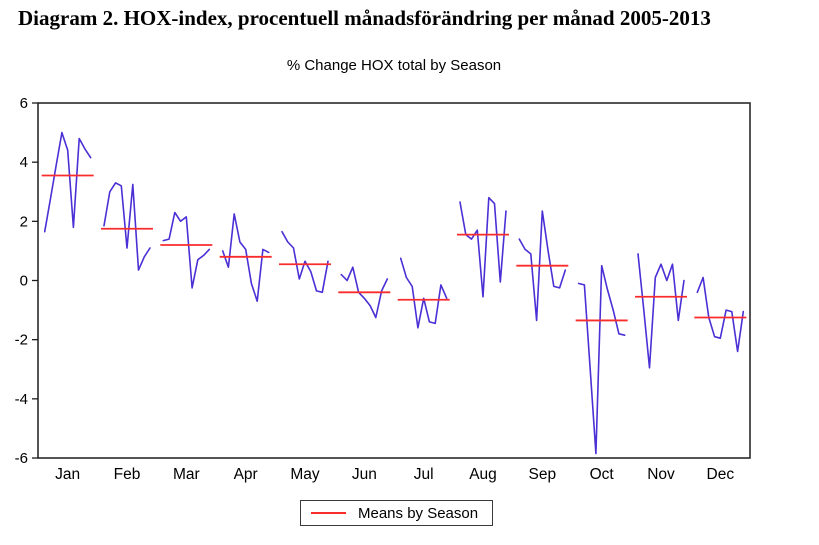  I want to click on legend: Means by Season, so click(397, 513).